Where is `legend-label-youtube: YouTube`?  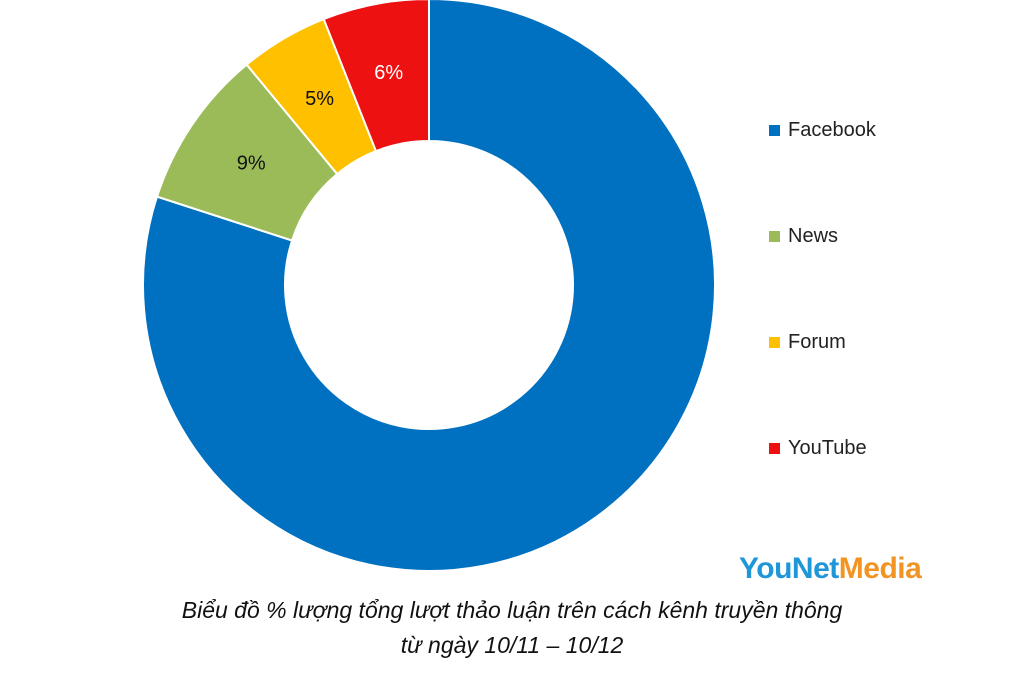 legend-label-youtube: YouTube is located at coordinates (827, 448).